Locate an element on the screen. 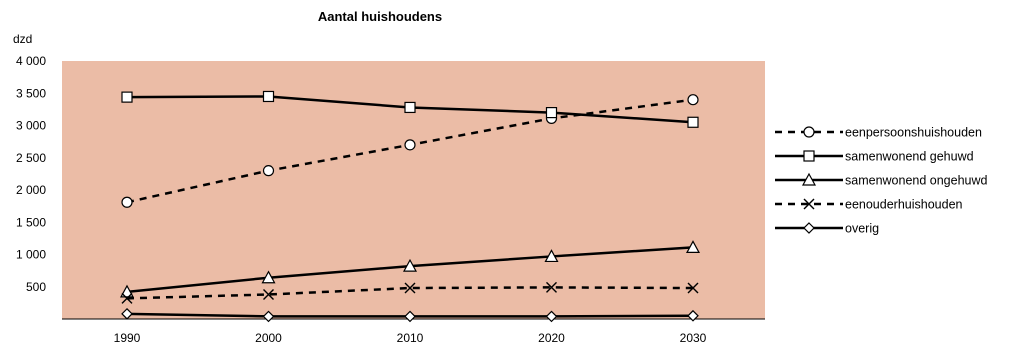  legend-entry: samenwonend gehuwd is located at coordinates (874, 157).